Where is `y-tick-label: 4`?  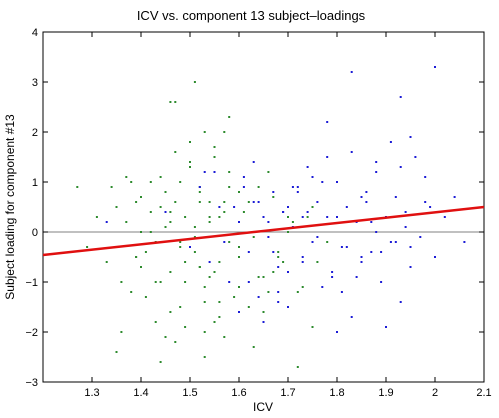
y-tick-label: 4 is located at coordinates (35, 33).